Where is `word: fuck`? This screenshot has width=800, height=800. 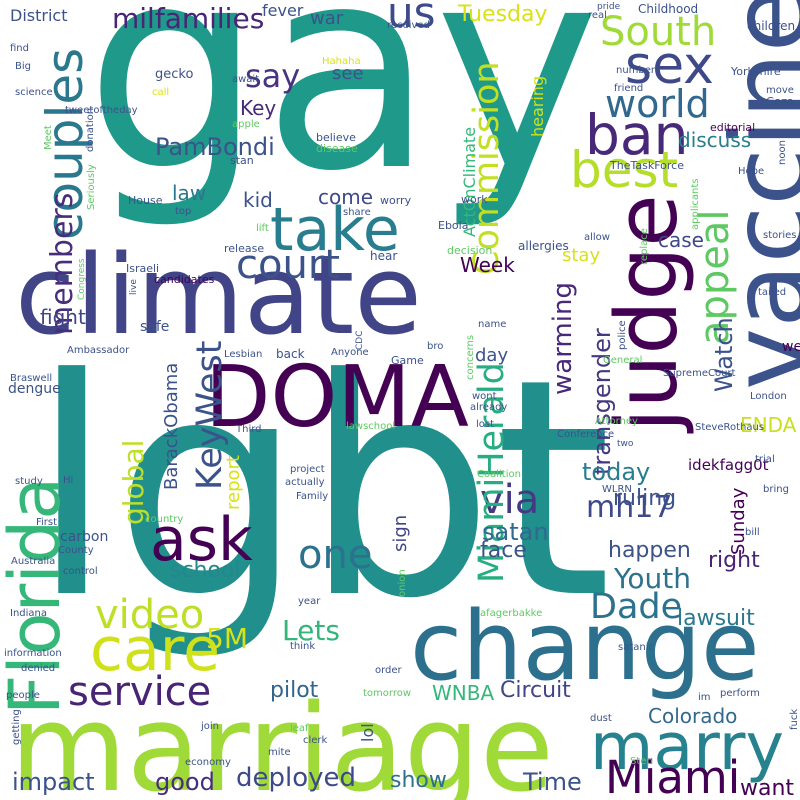 word: fuck is located at coordinates (794, 719).